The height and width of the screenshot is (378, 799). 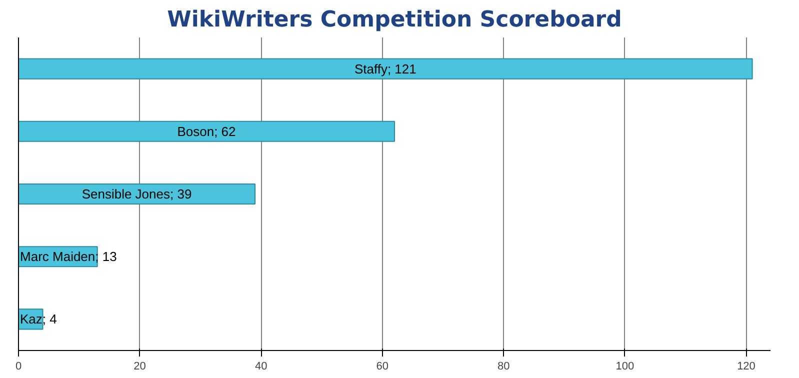 I want to click on data-label: Boson; 62, so click(x=206, y=131).